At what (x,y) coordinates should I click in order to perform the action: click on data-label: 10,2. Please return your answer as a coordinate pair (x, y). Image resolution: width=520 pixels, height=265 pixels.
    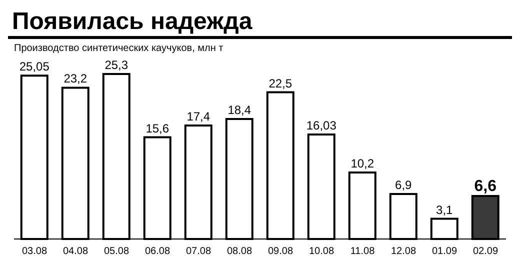
    Looking at the image, I should click on (362, 163).